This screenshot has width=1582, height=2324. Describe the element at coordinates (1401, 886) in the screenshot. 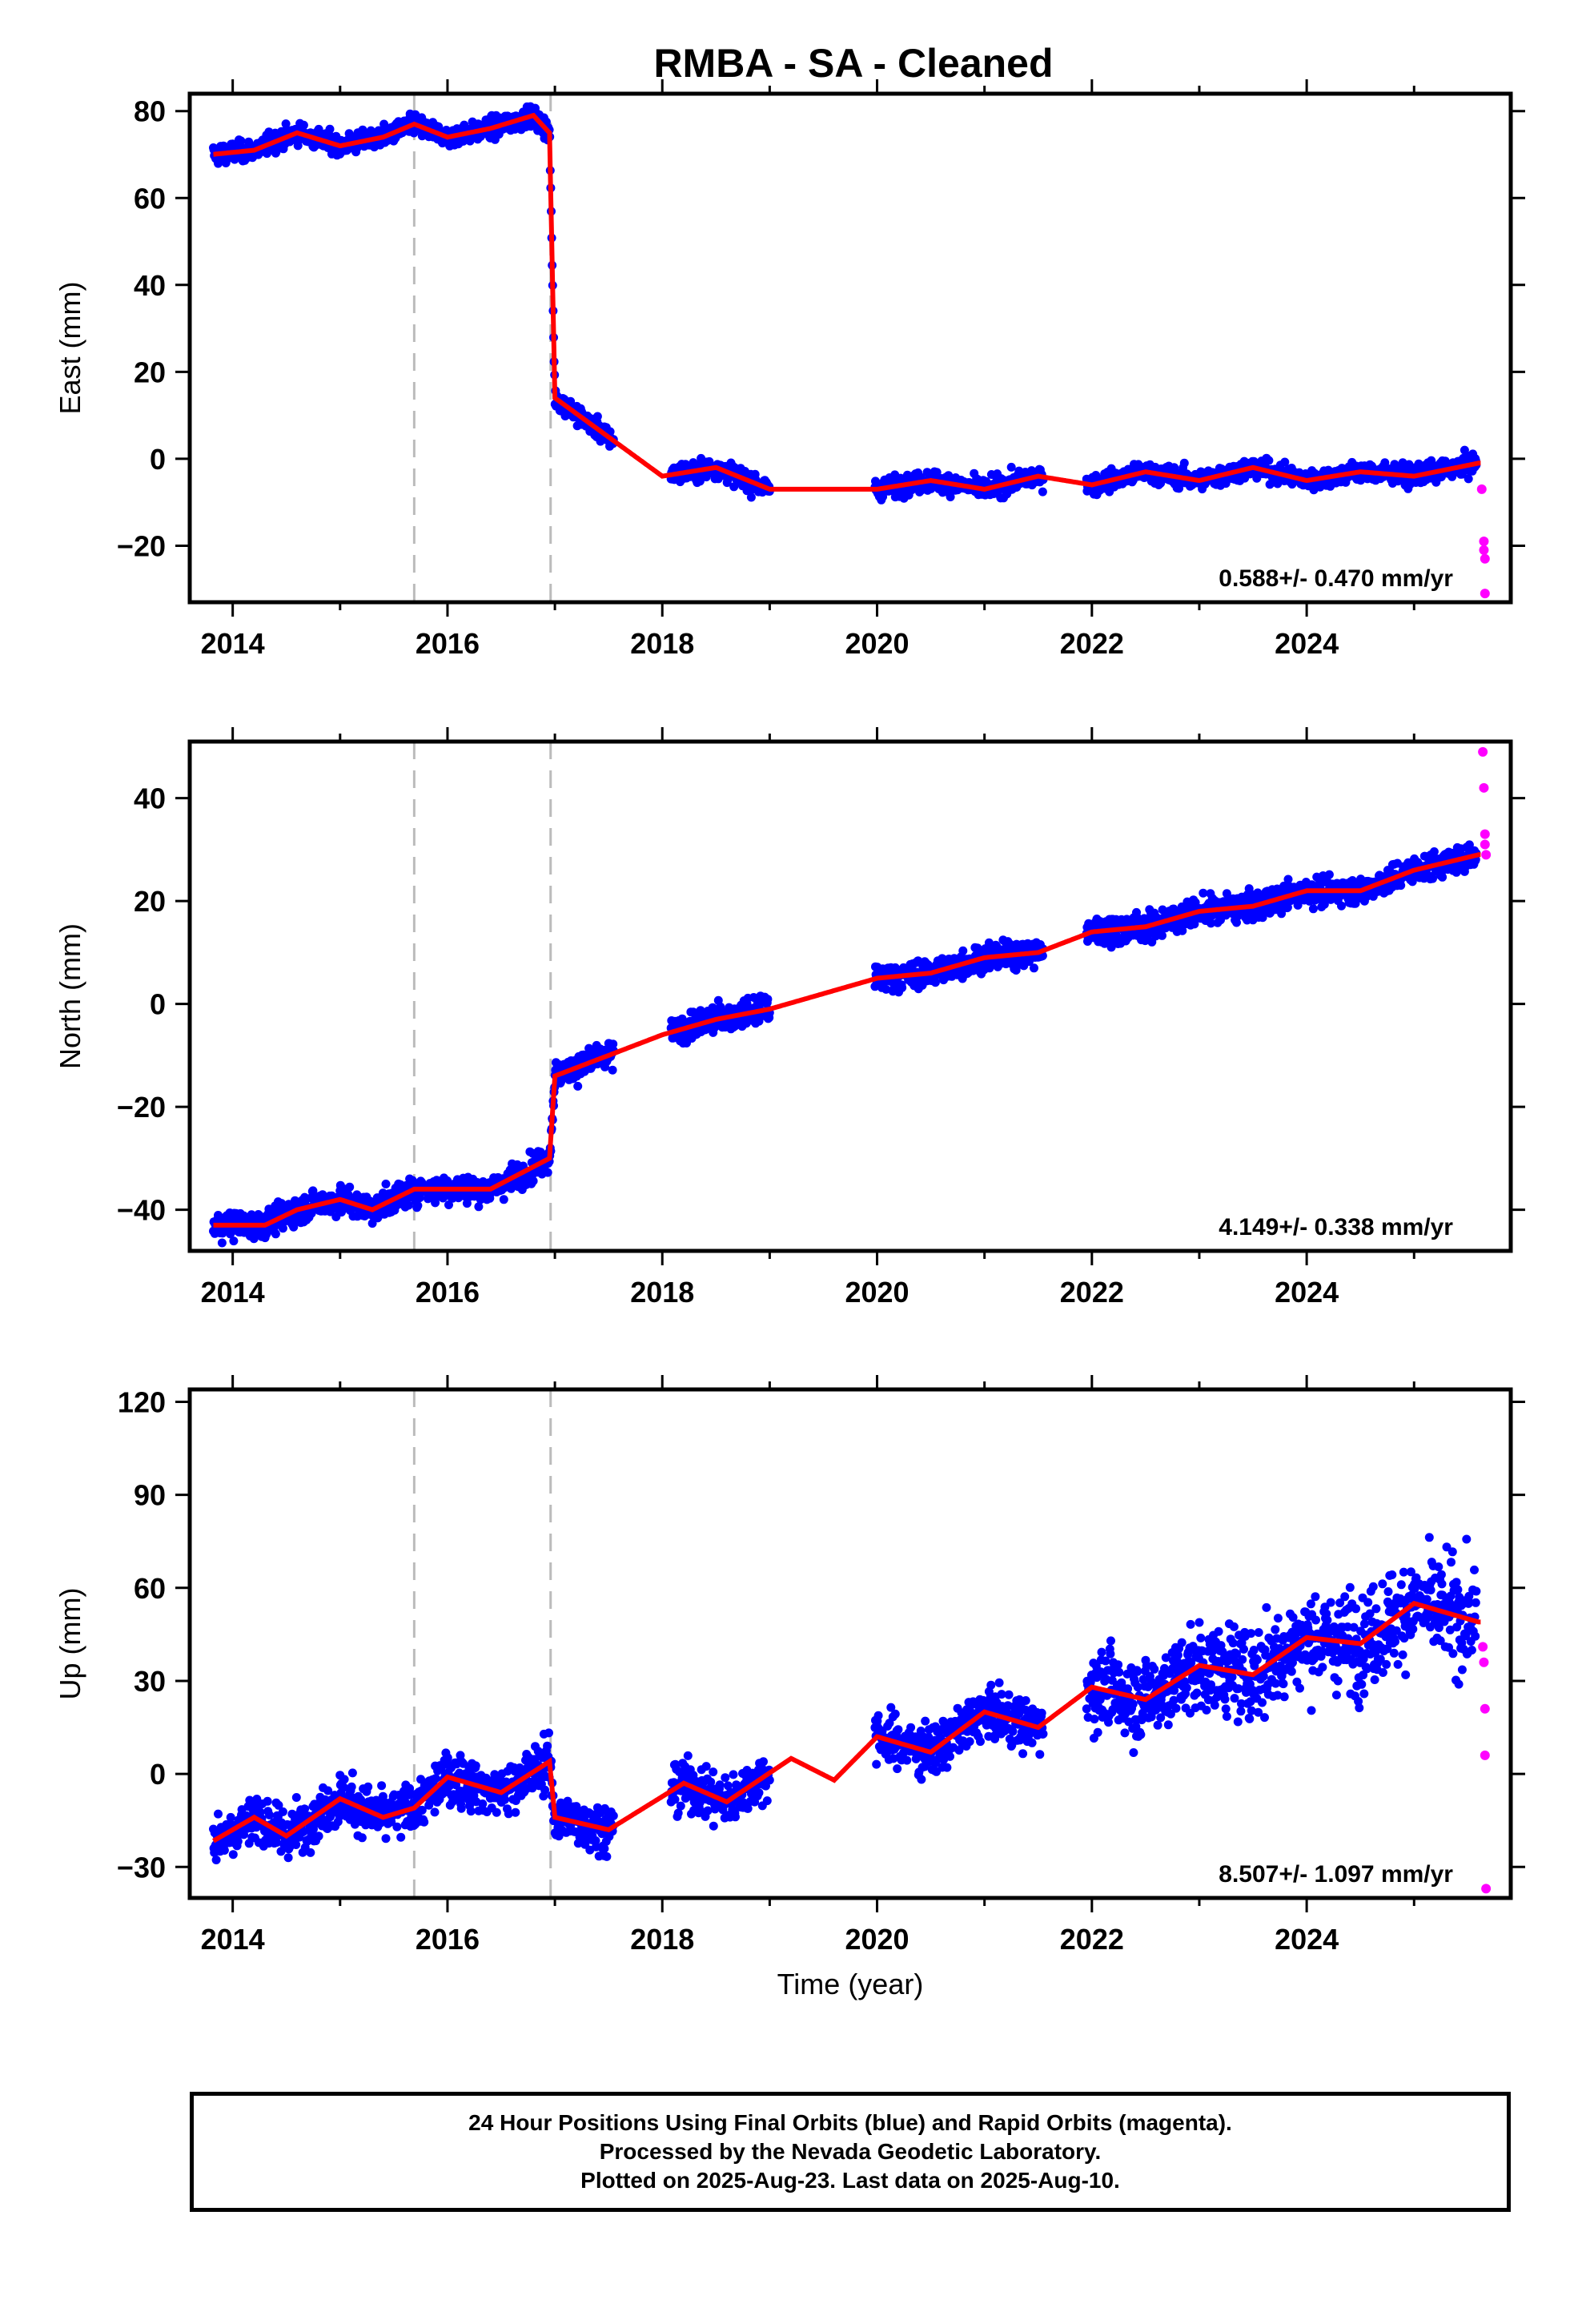

I see `north-final-point-2033` at that location.